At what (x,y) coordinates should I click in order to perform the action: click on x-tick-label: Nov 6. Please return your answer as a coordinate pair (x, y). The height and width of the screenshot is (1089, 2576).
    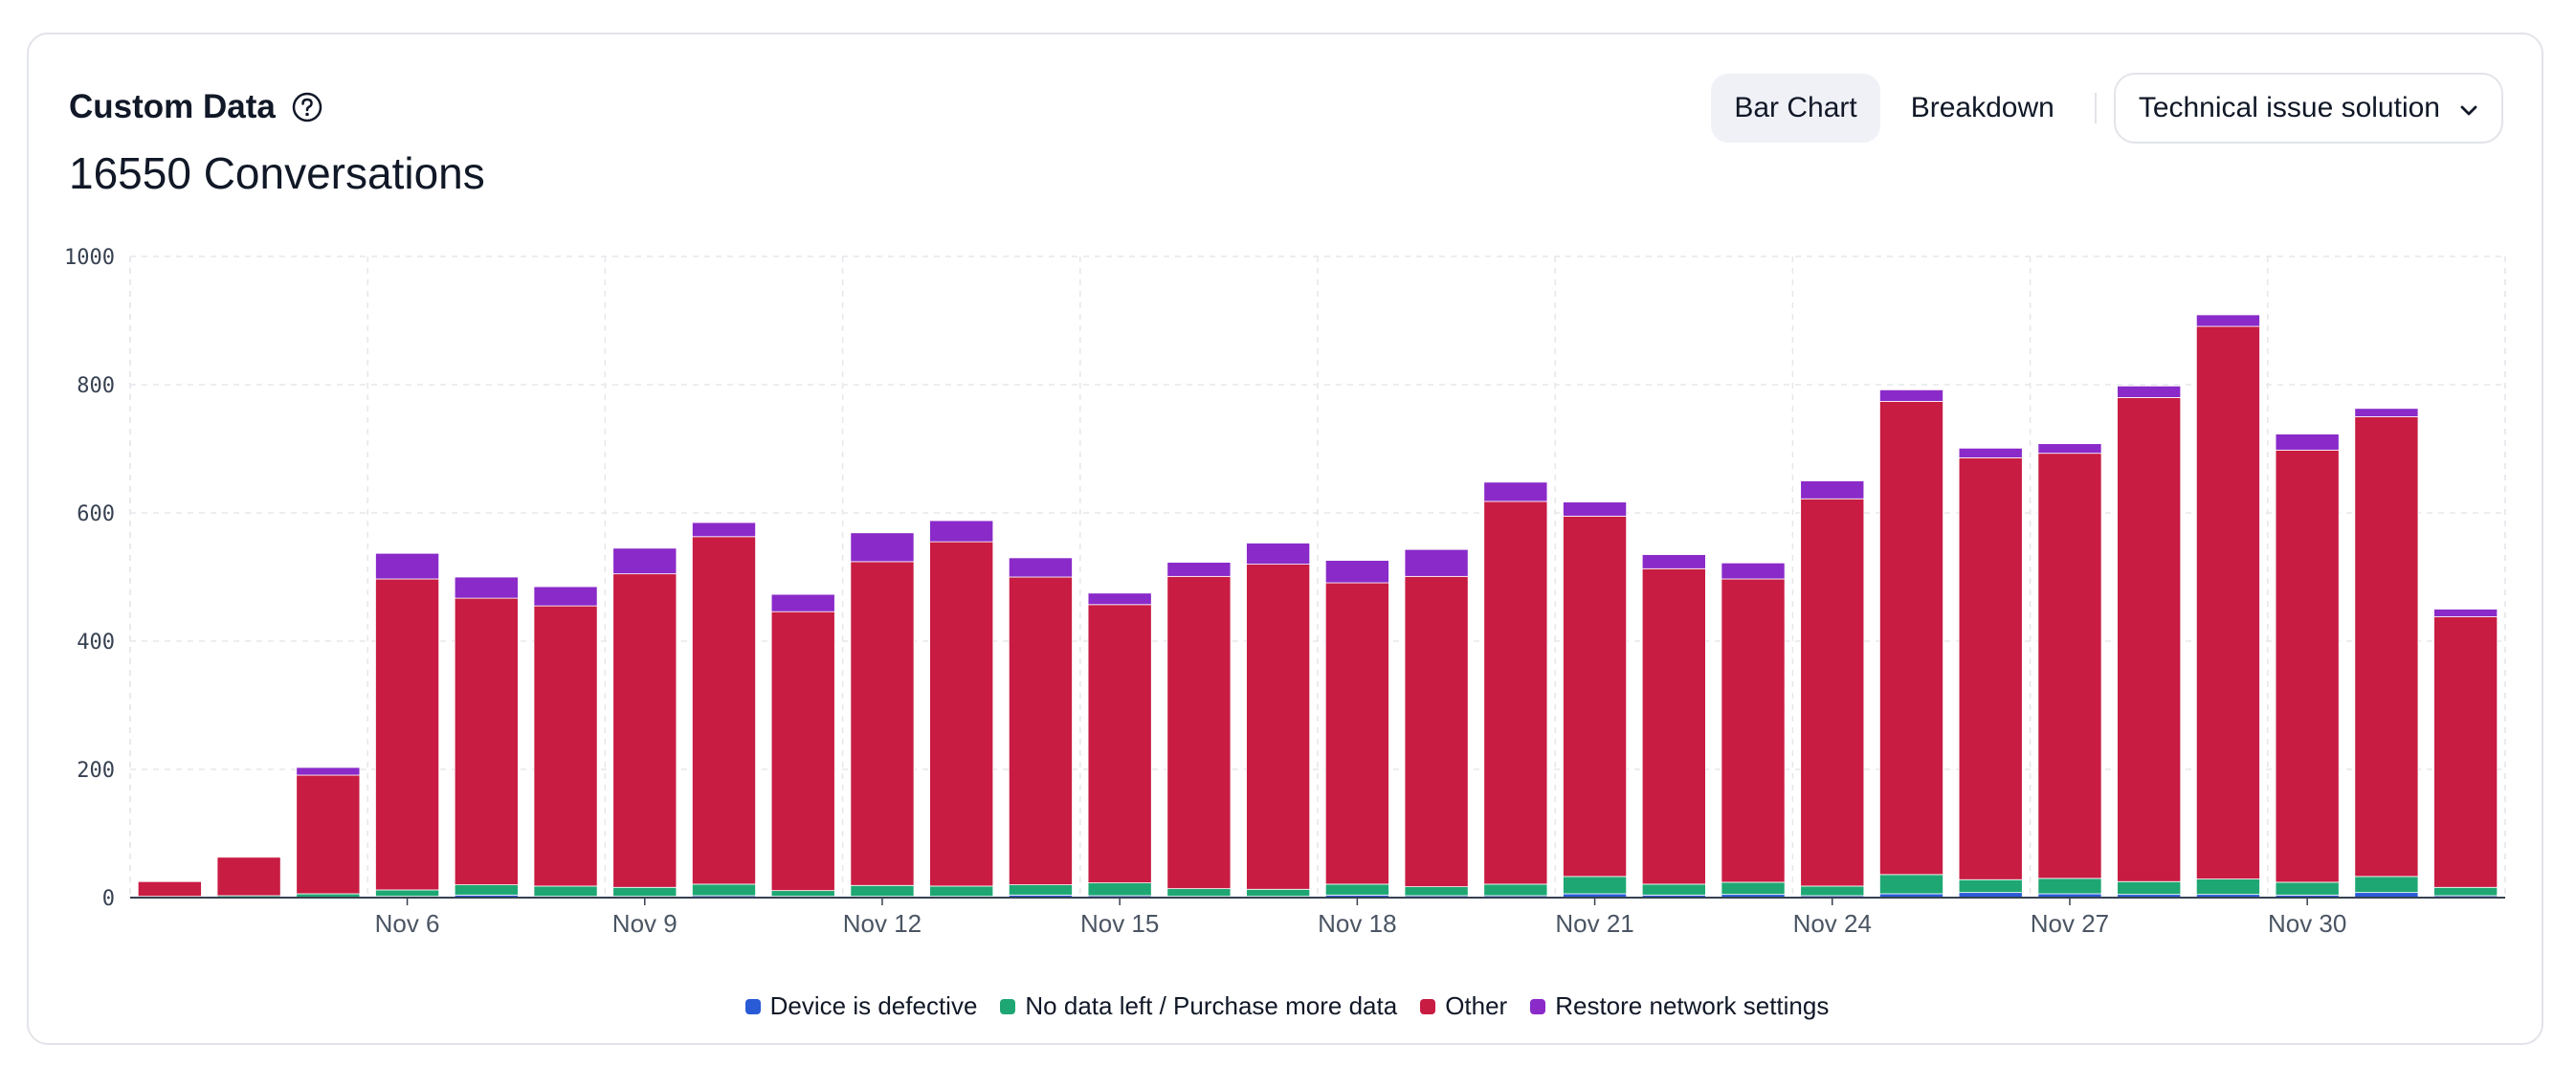
    Looking at the image, I should click on (407, 923).